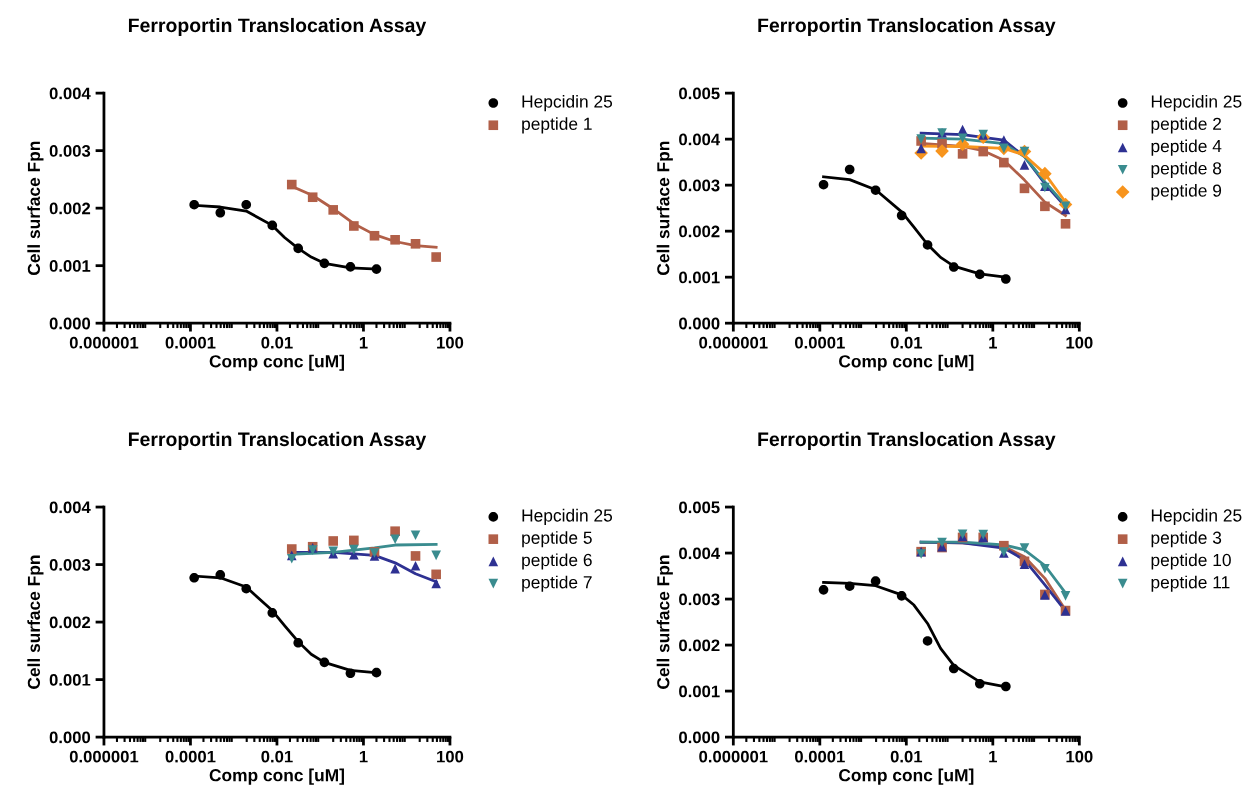 The width and height of the screenshot is (1260, 796). Describe the element at coordinates (1186, 539) in the screenshot. I see `legend-label: peptide 3` at that location.